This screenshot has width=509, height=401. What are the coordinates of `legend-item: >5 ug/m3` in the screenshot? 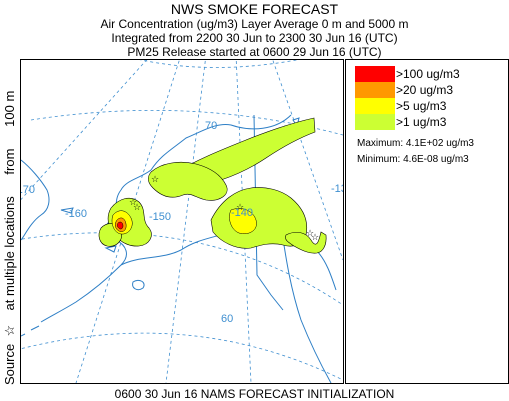 It's located at (400, 106).